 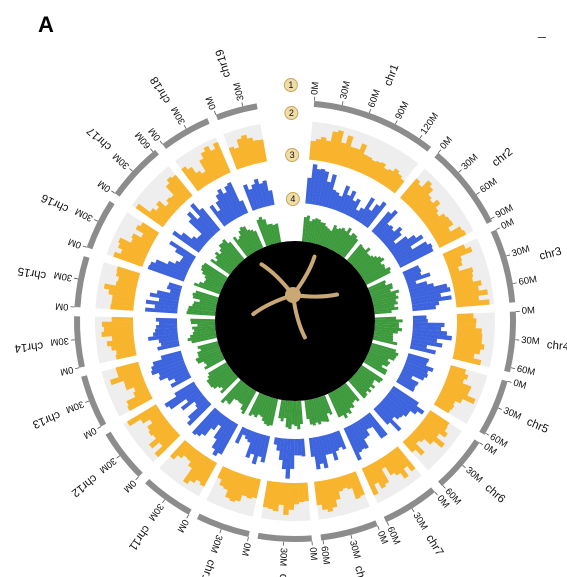 What do you see at coordinates (206, 567) in the screenshot?
I see `chromosome-label: chr10` at bounding box center [206, 567].